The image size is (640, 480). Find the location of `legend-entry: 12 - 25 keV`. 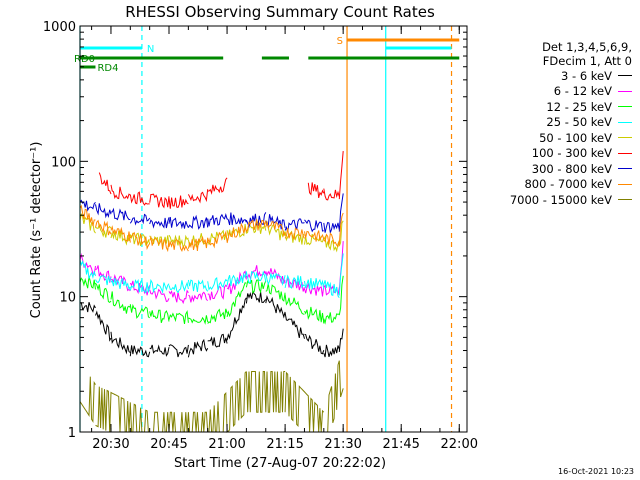

legend-entry: 12 - 25 keV is located at coordinates (551, 107).